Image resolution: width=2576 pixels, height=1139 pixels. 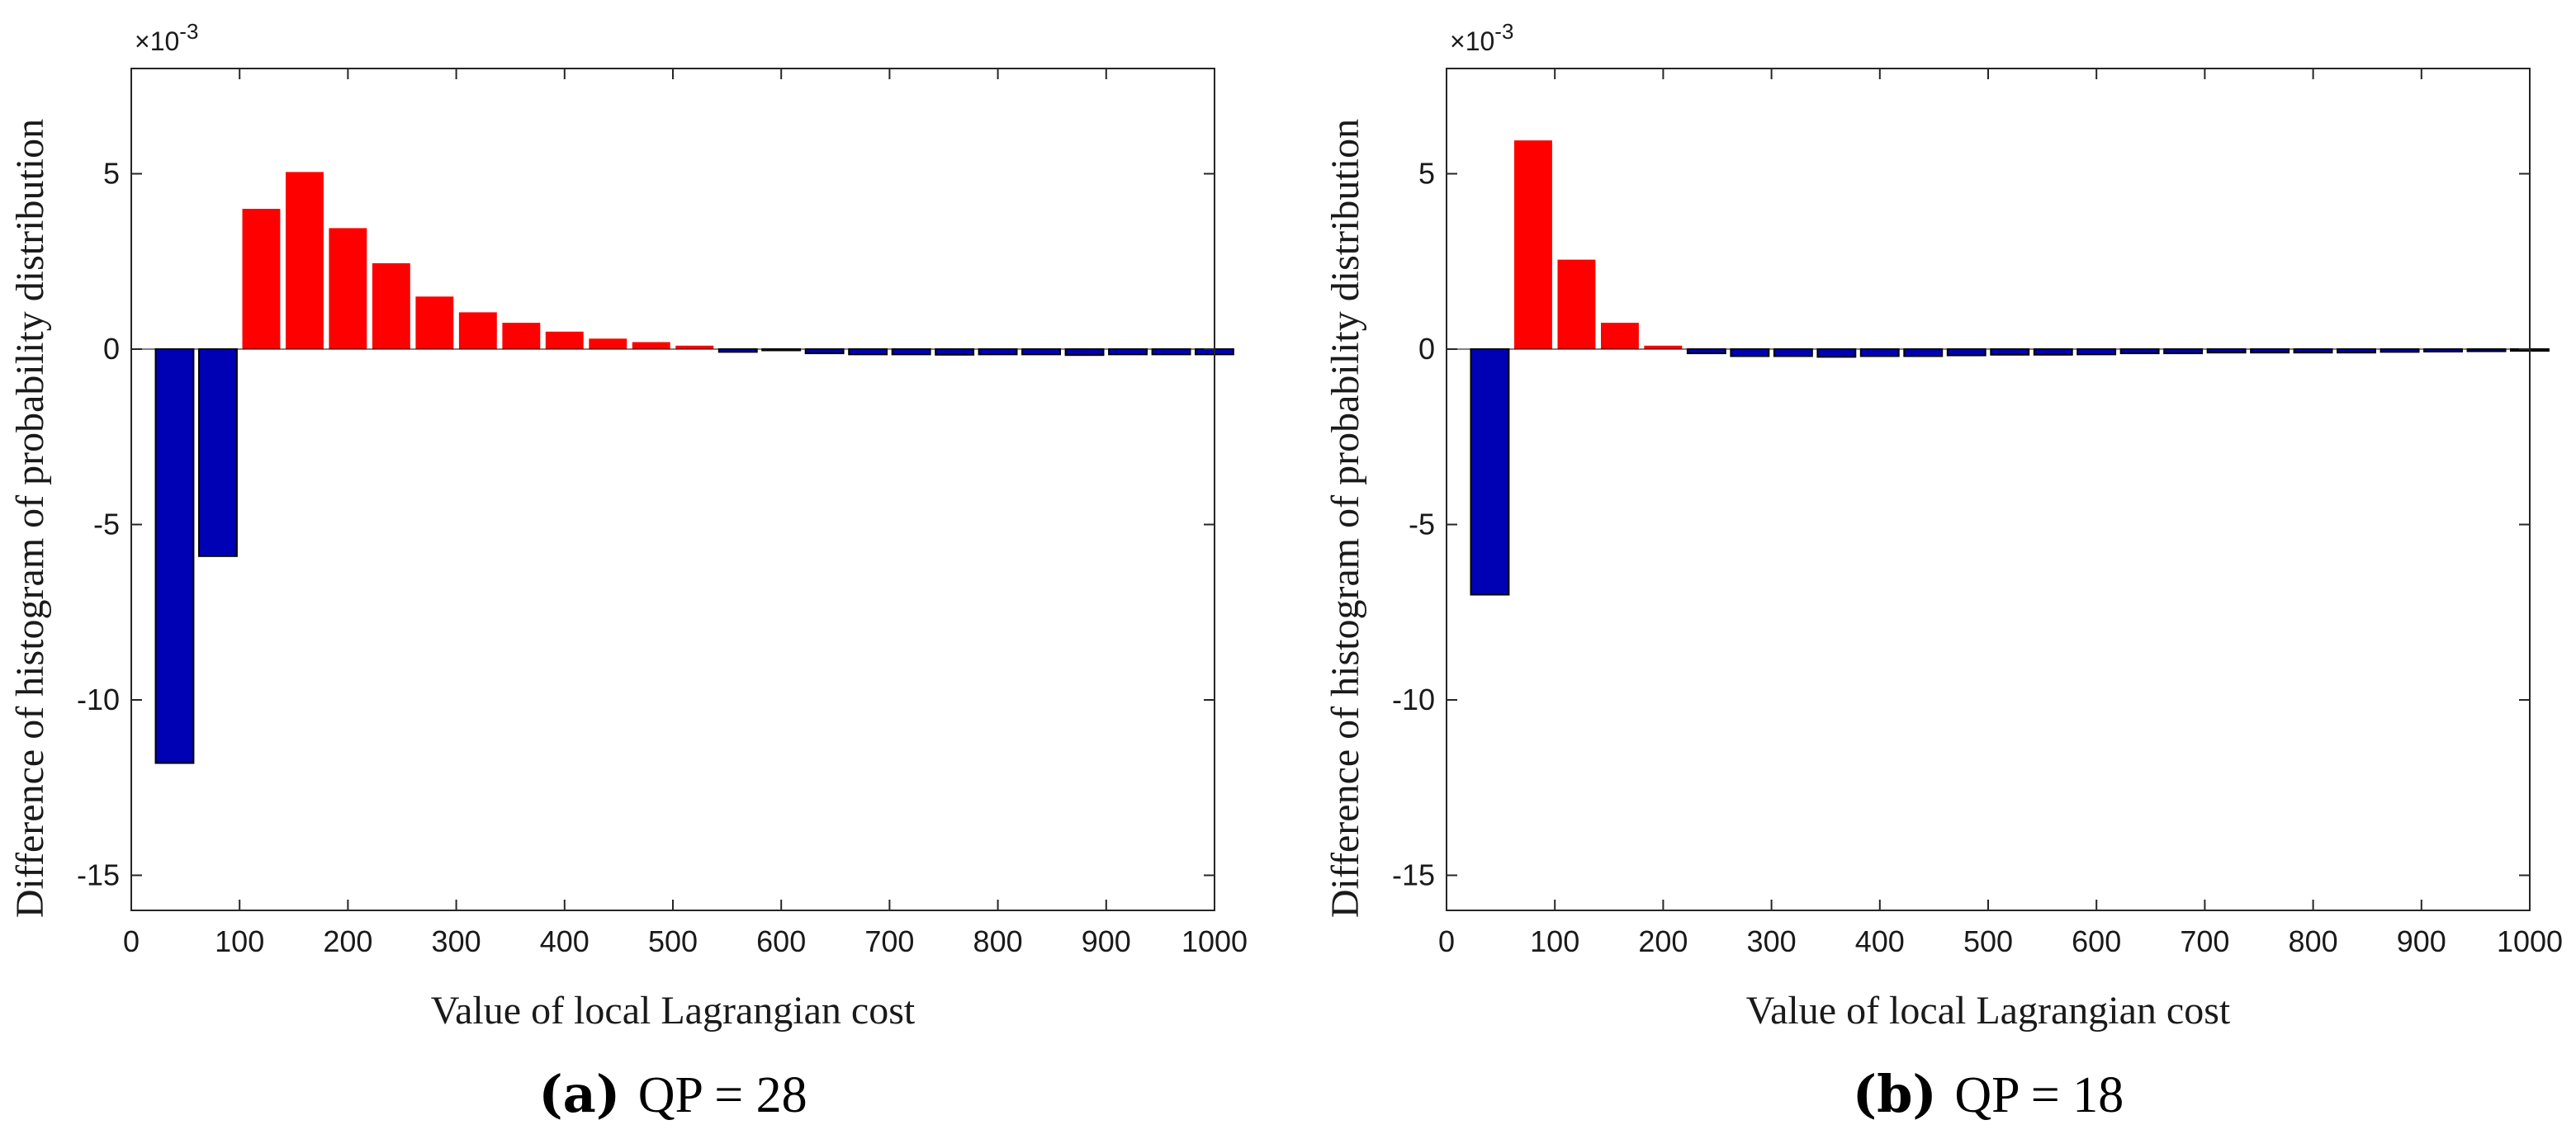 I want to click on caption-tag: (a), so click(x=587, y=1094).